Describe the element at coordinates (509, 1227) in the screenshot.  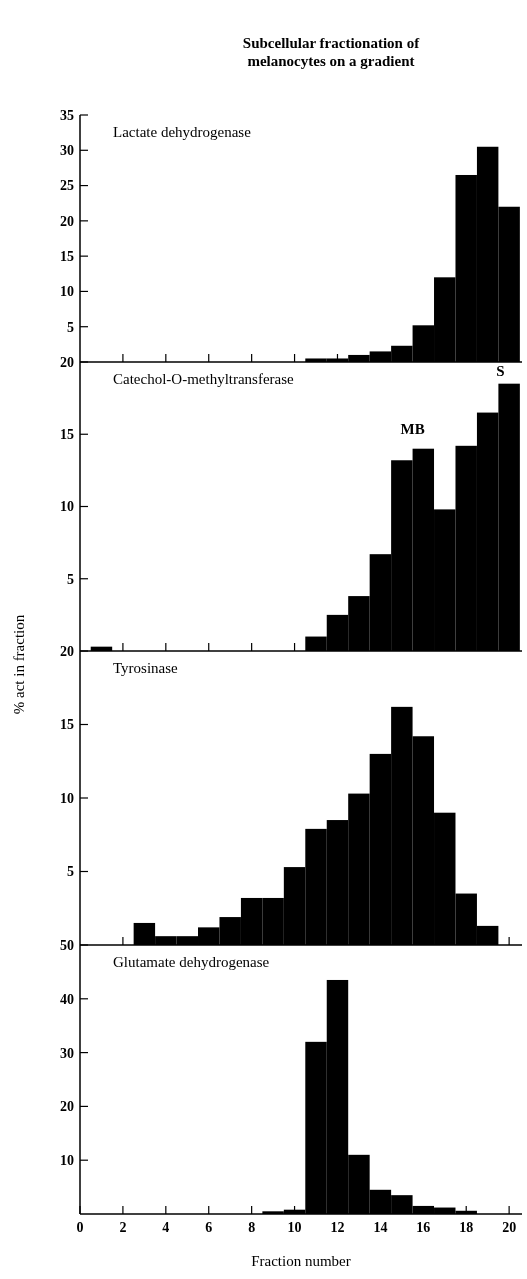
I see `x-tick-label: 20` at that location.